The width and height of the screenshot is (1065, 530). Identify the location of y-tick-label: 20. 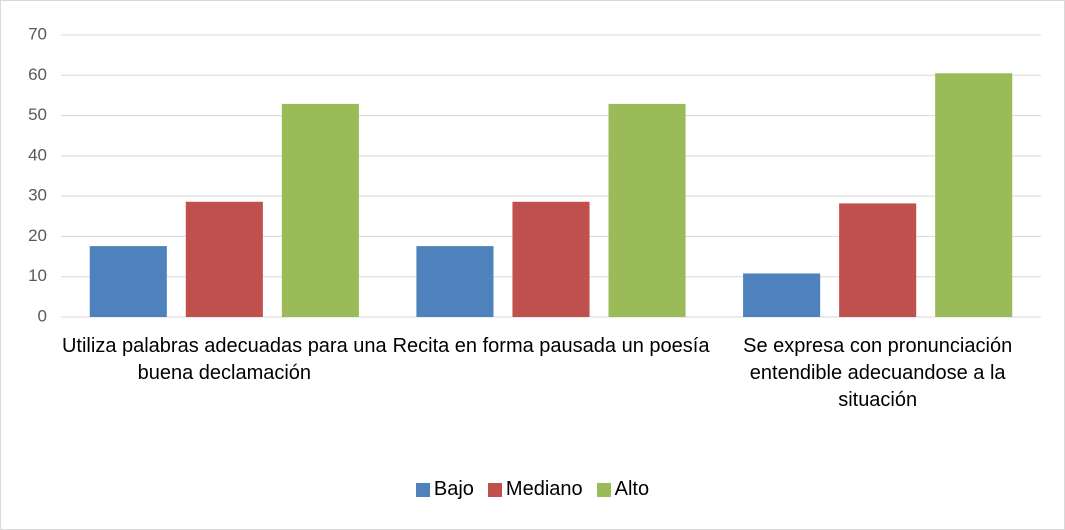
(37, 235).